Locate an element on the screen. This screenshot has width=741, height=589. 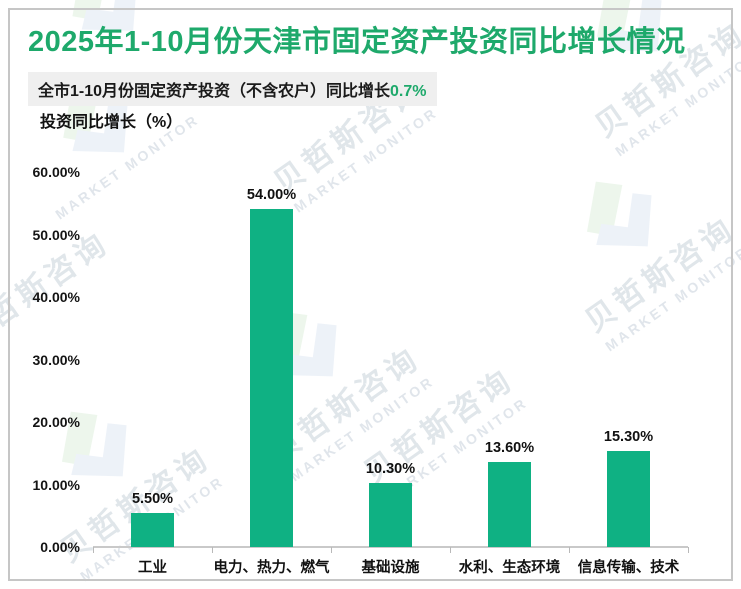
bar-value-label: 54.00% is located at coordinates (271, 195).